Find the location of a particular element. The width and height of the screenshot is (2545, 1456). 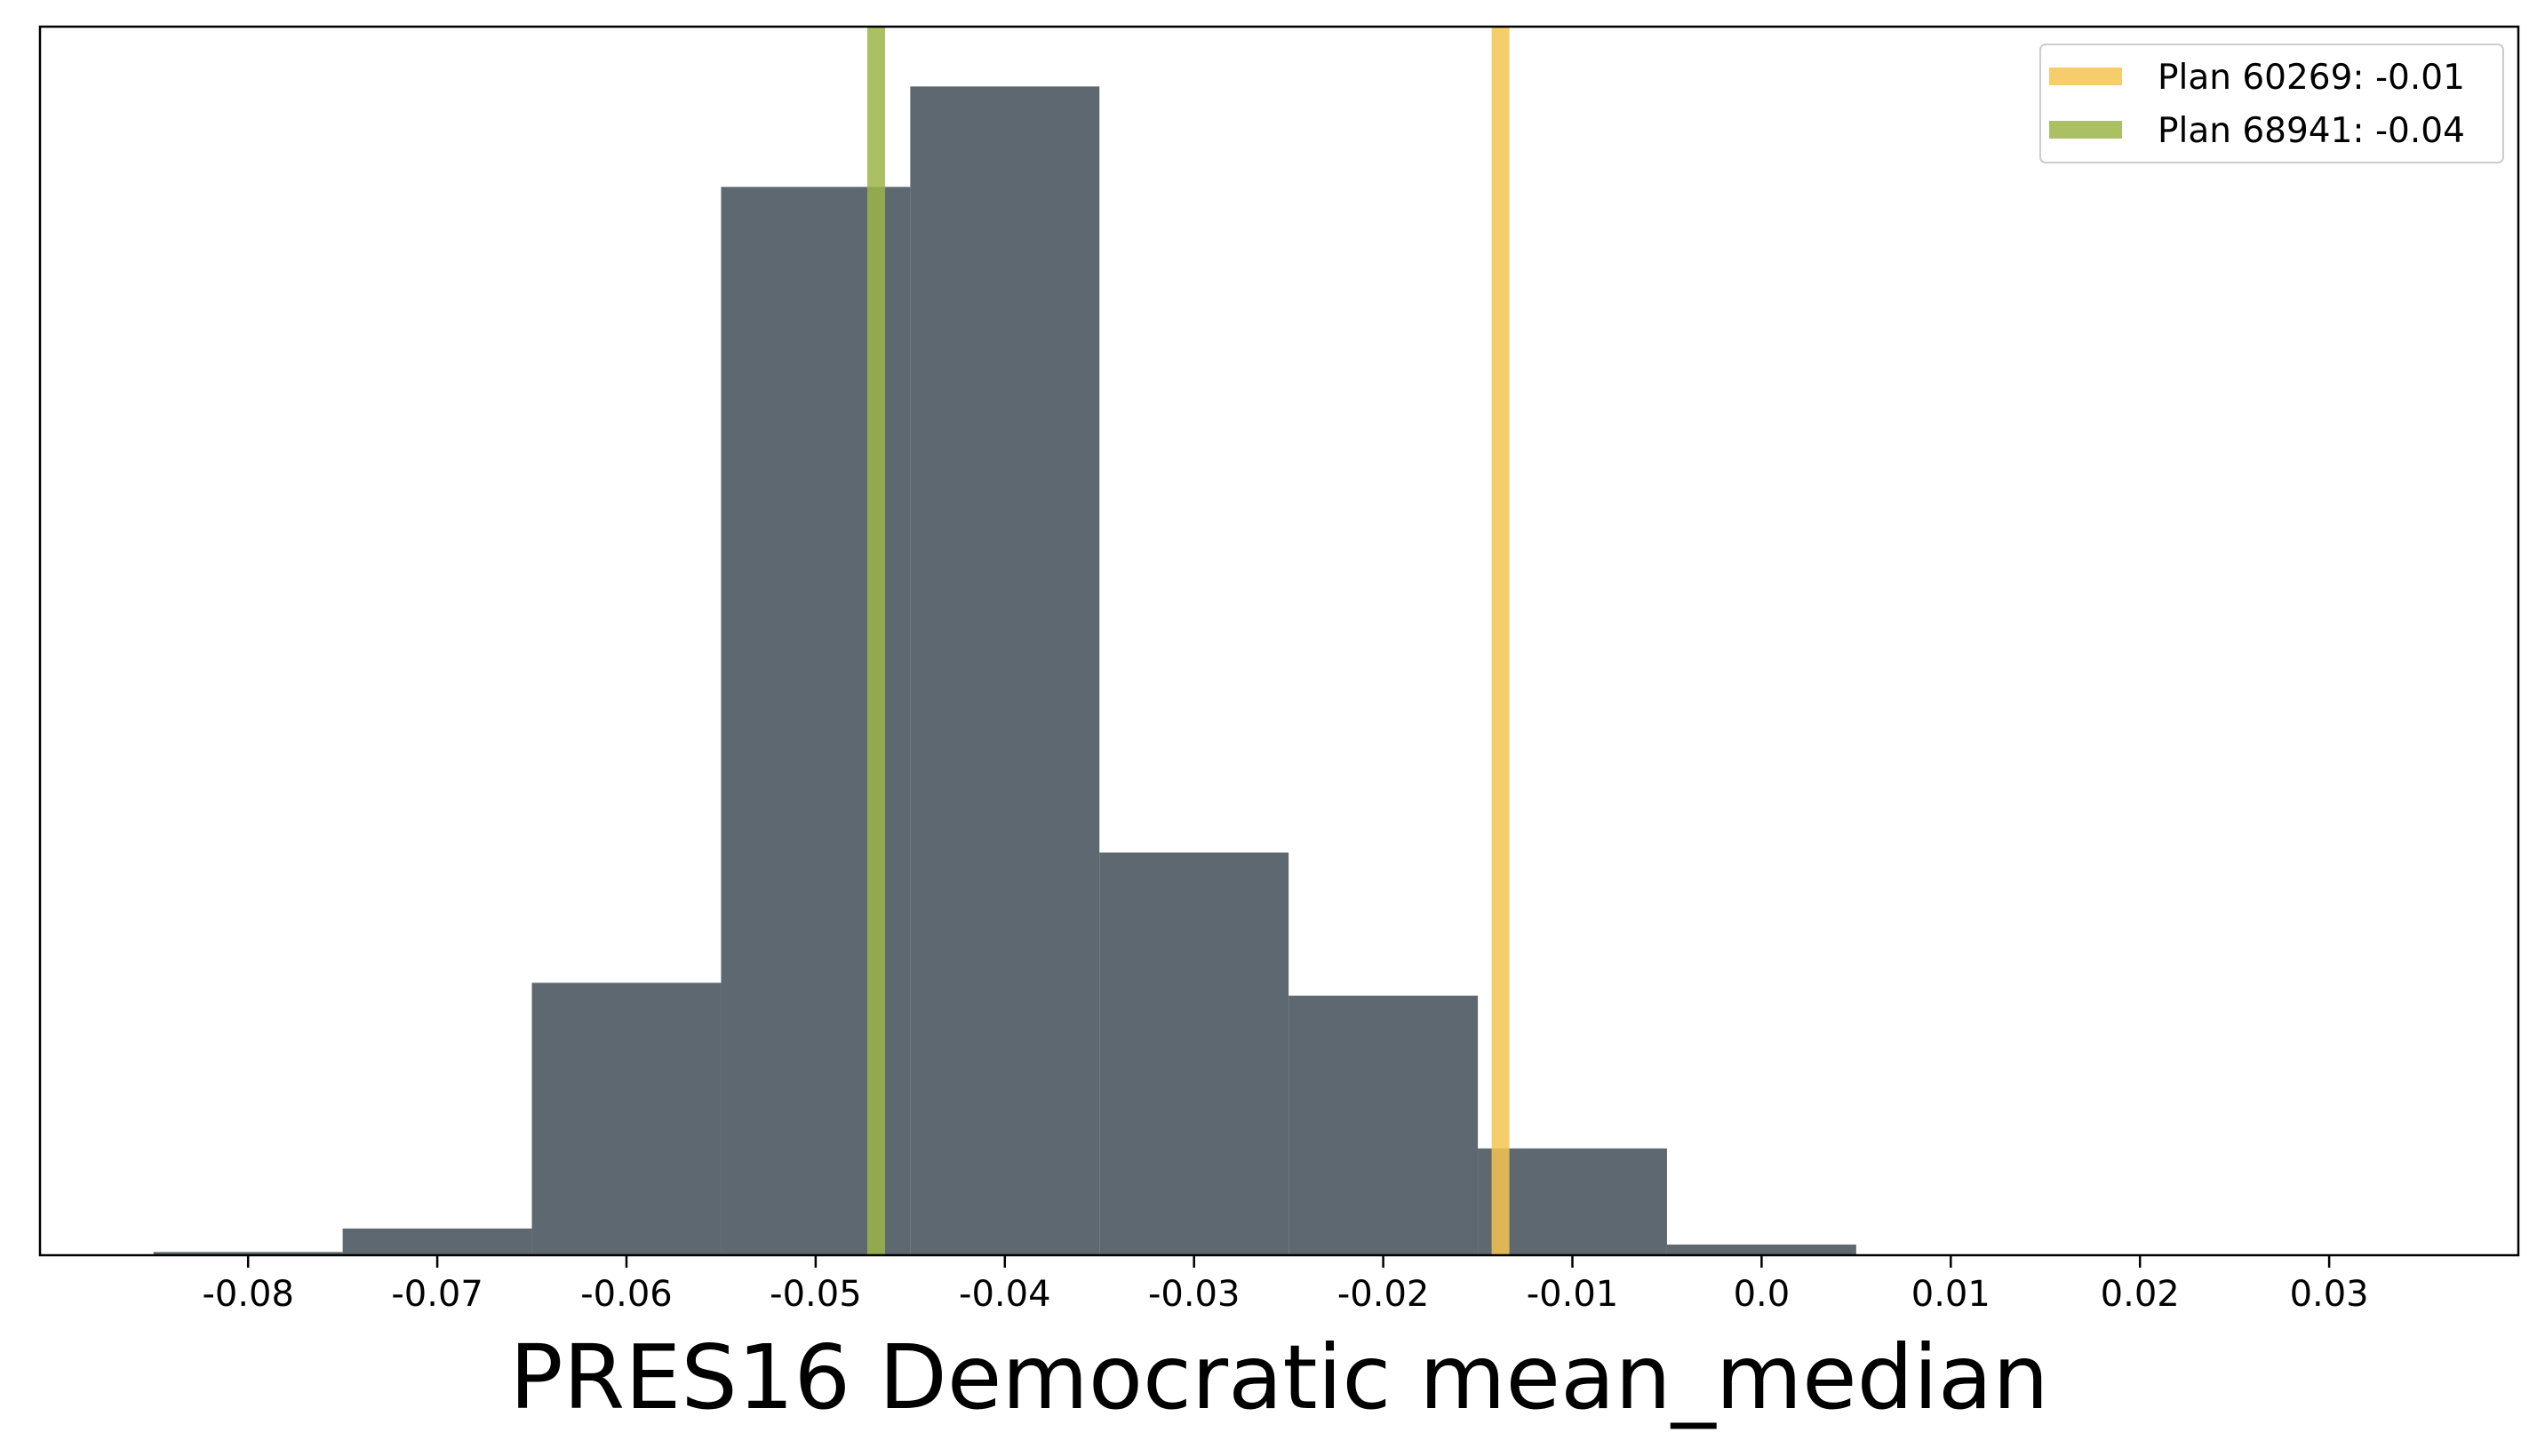

x-tick-label-3: -0.05 is located at coordinates (816, 1294).